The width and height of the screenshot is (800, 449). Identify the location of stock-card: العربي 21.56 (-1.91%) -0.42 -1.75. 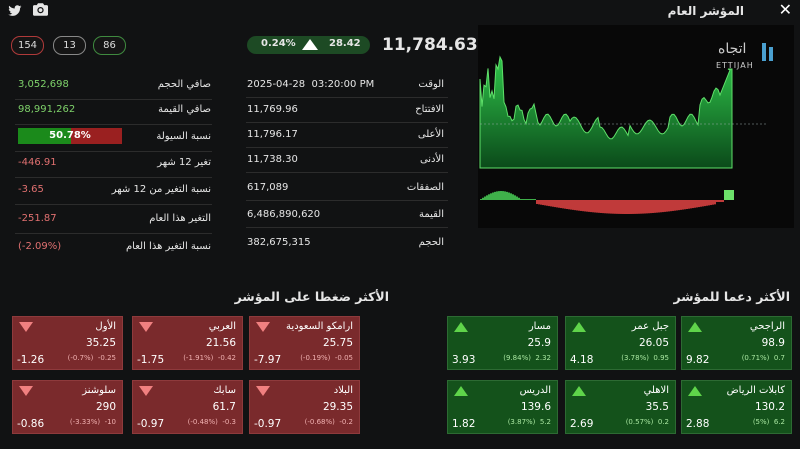
(187, 343).